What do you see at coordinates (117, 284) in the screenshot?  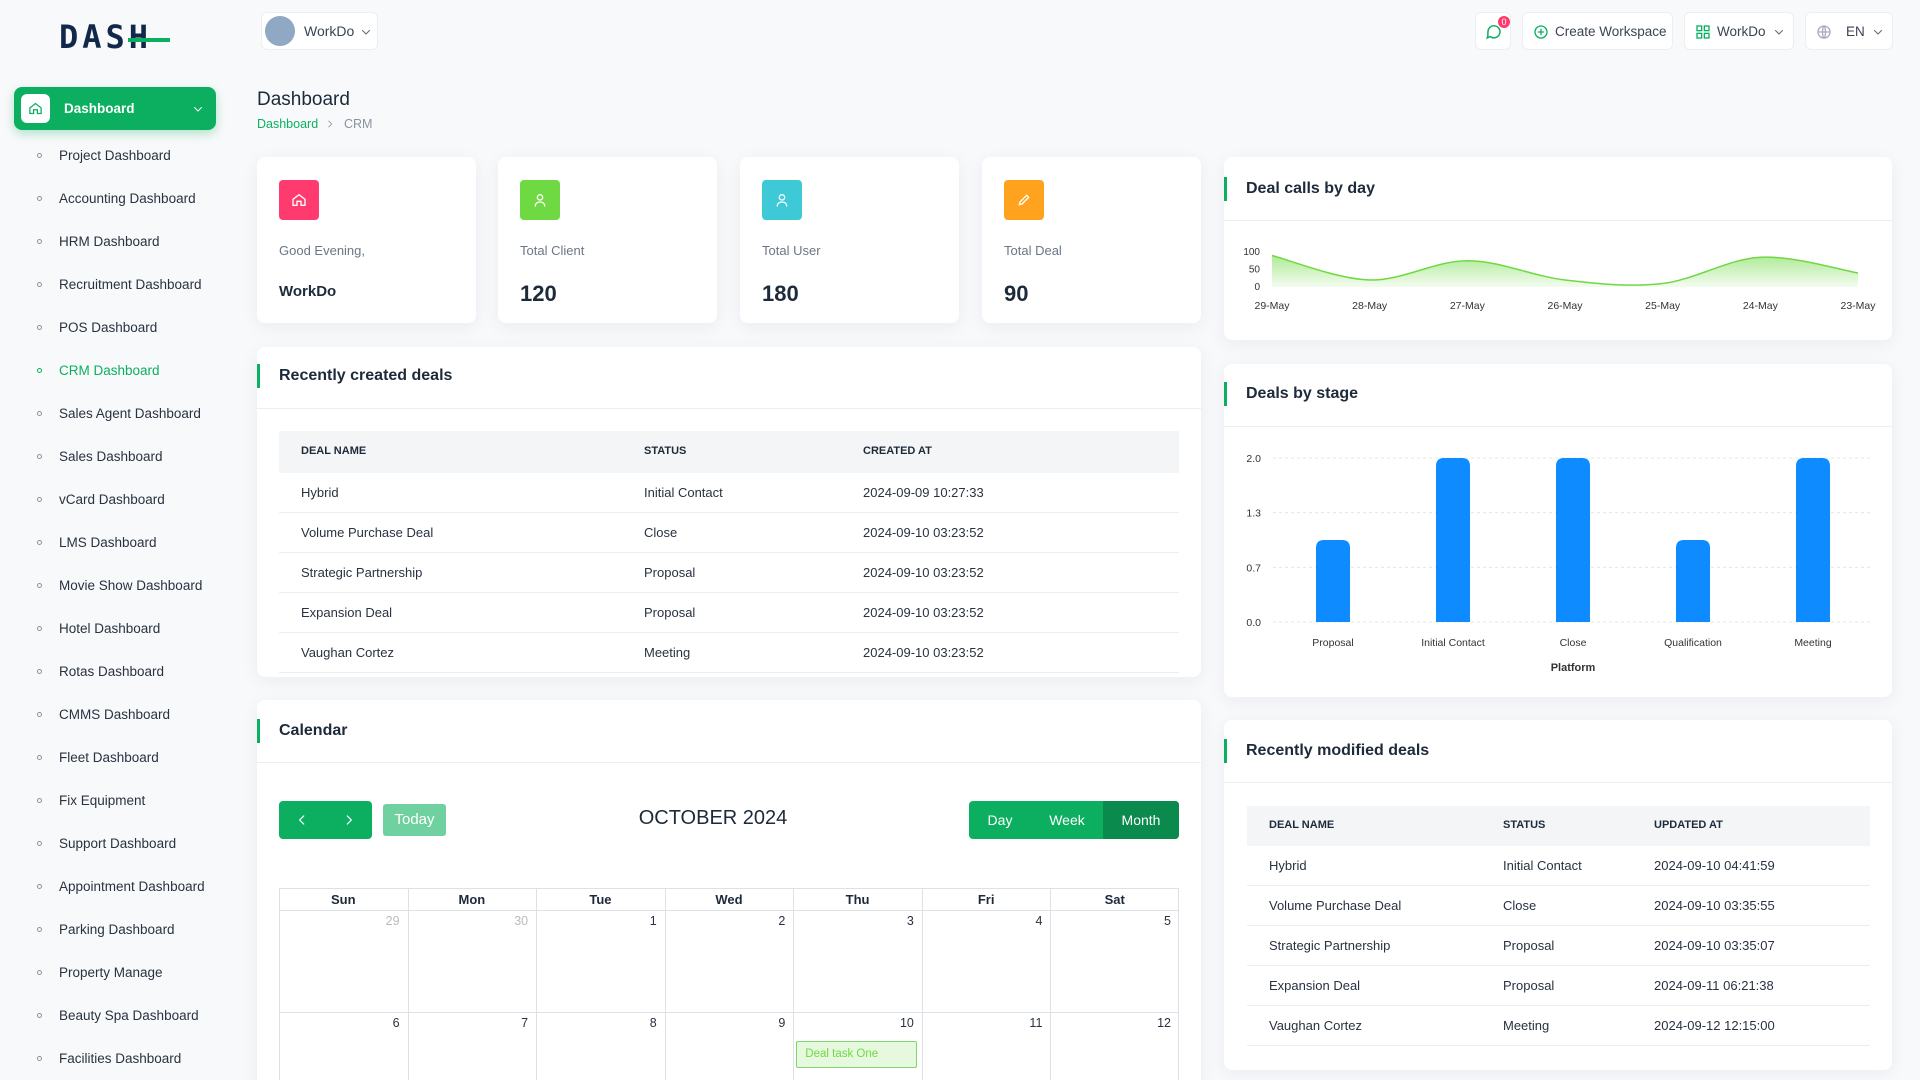 I see `sidebar-item: Recruitment Dashboard` at bounding box center [117, 284].